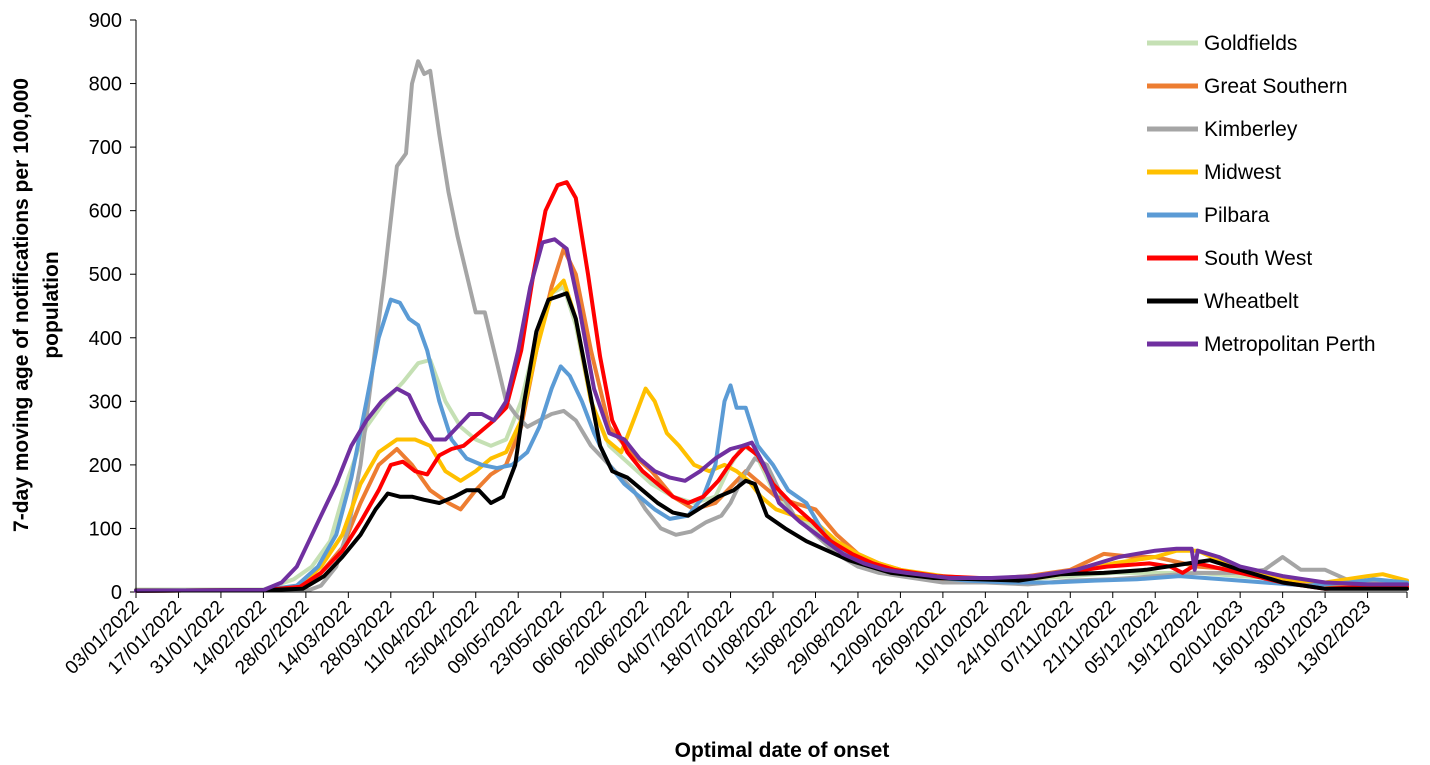 The image size is (1430, 765). I want to click on legend-label: Midwest, so click(1242, 172).